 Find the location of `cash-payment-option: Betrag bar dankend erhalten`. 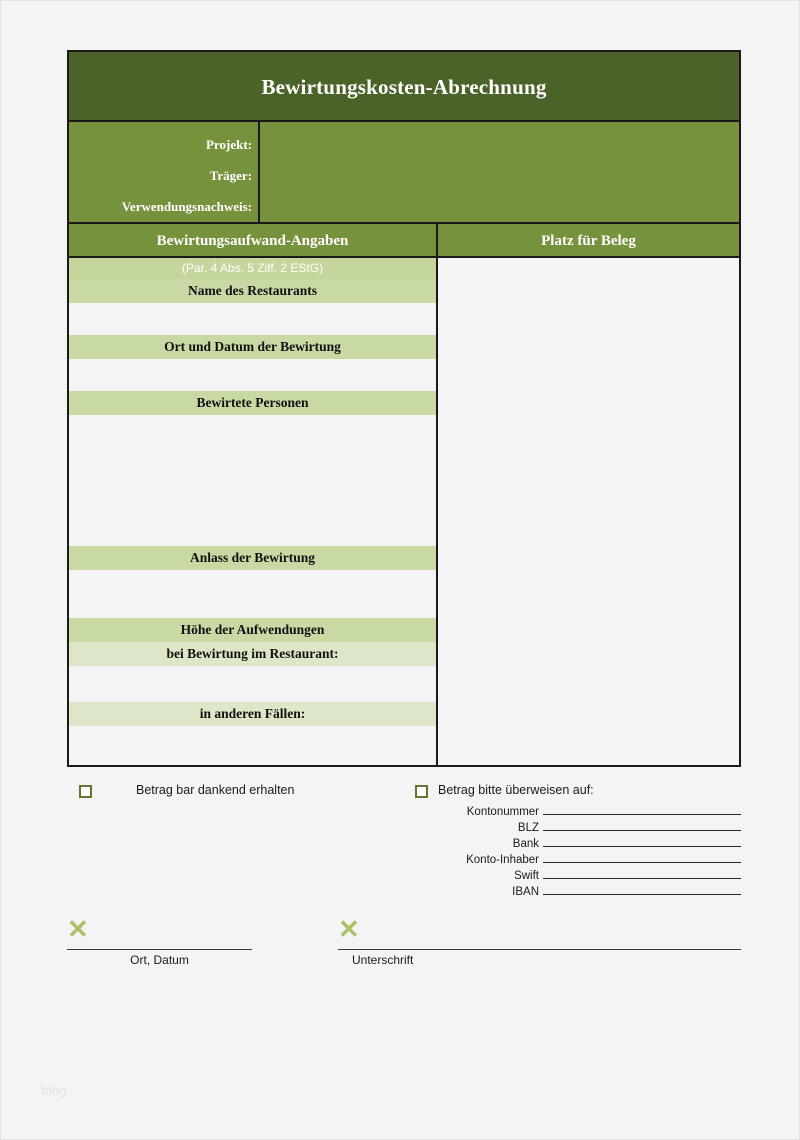

cash-payment-option: Betrag bar dankend erhalten is located at coordinates (186, 790).